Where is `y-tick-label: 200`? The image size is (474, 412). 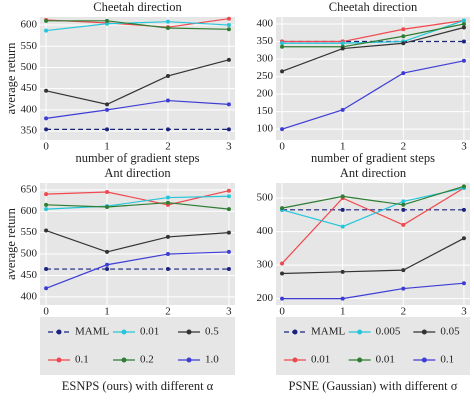 y-tick-label: 200 is located at coordinates (265, 94).